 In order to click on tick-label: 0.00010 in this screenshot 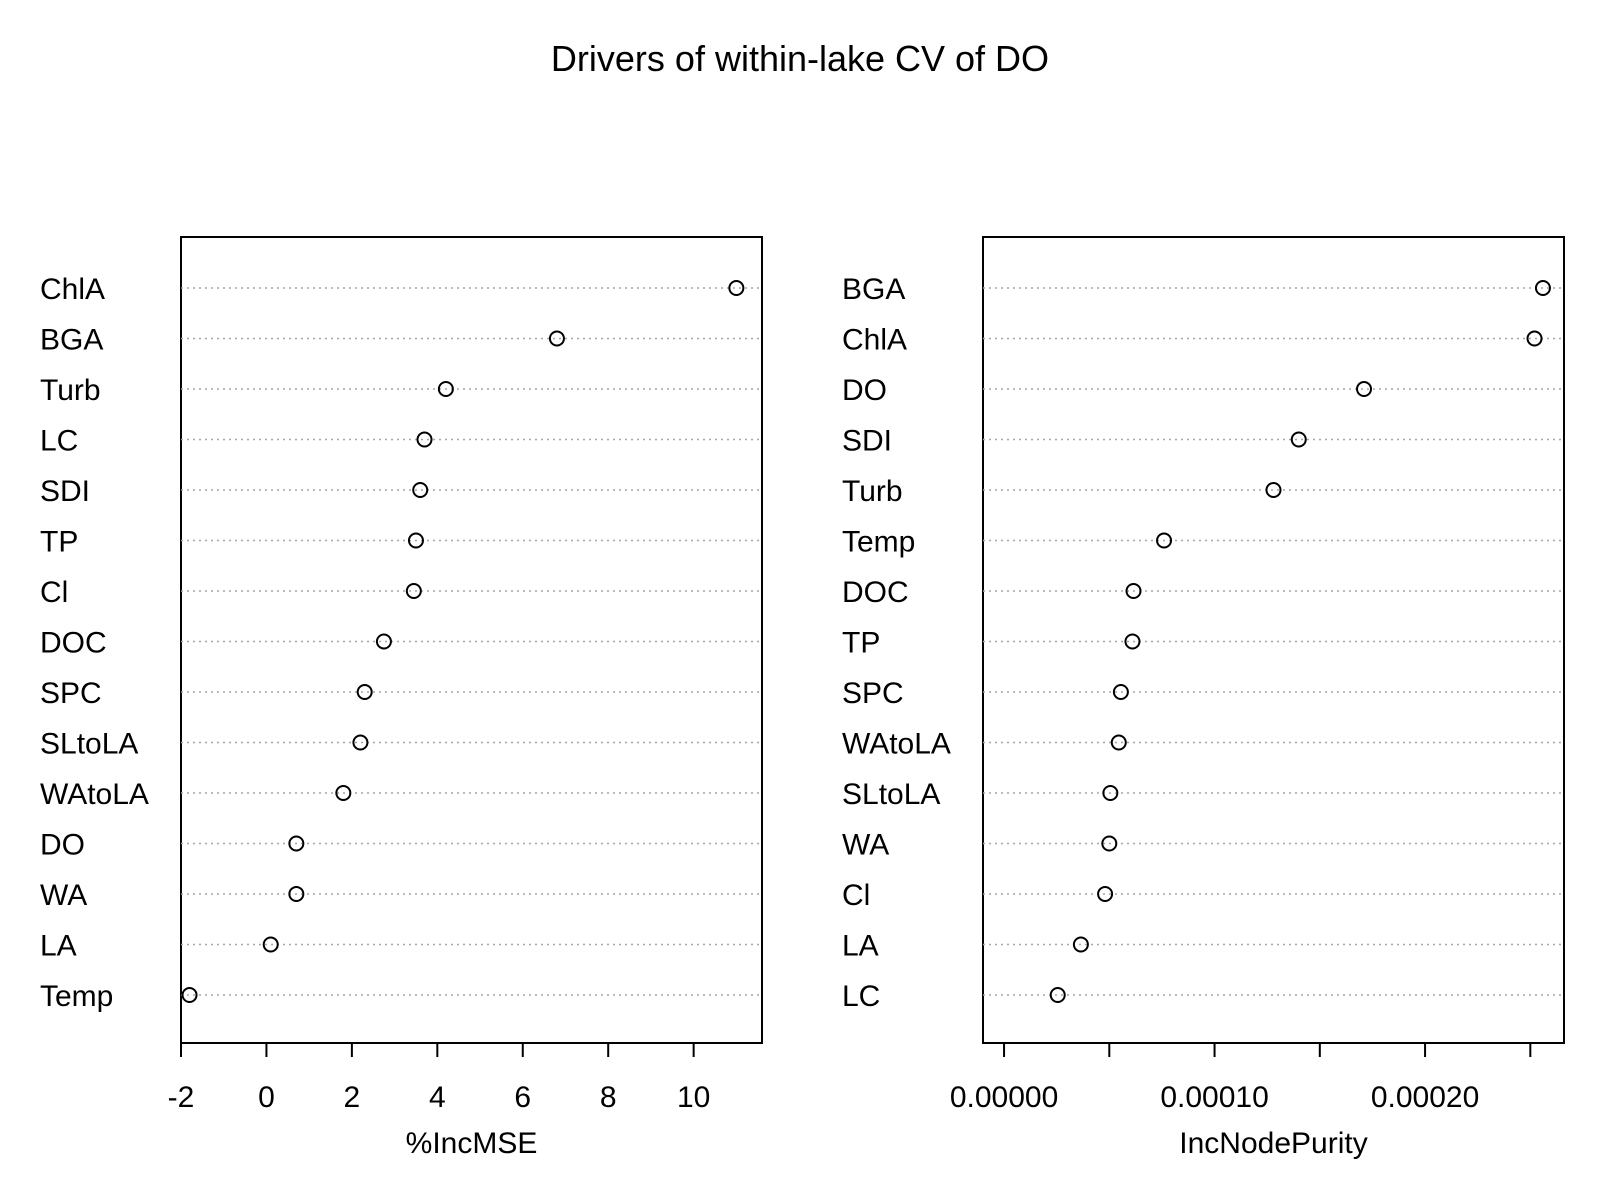, I will do `click(1214, 1097)`.